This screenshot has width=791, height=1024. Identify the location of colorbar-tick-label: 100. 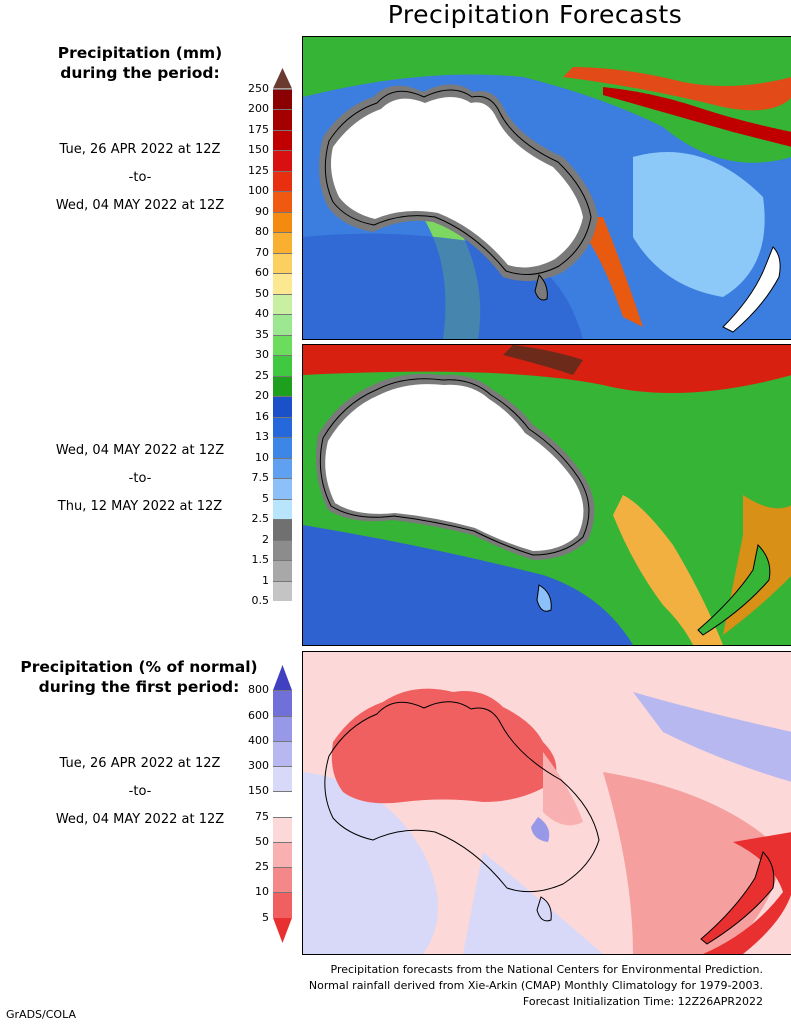
(258, 191).